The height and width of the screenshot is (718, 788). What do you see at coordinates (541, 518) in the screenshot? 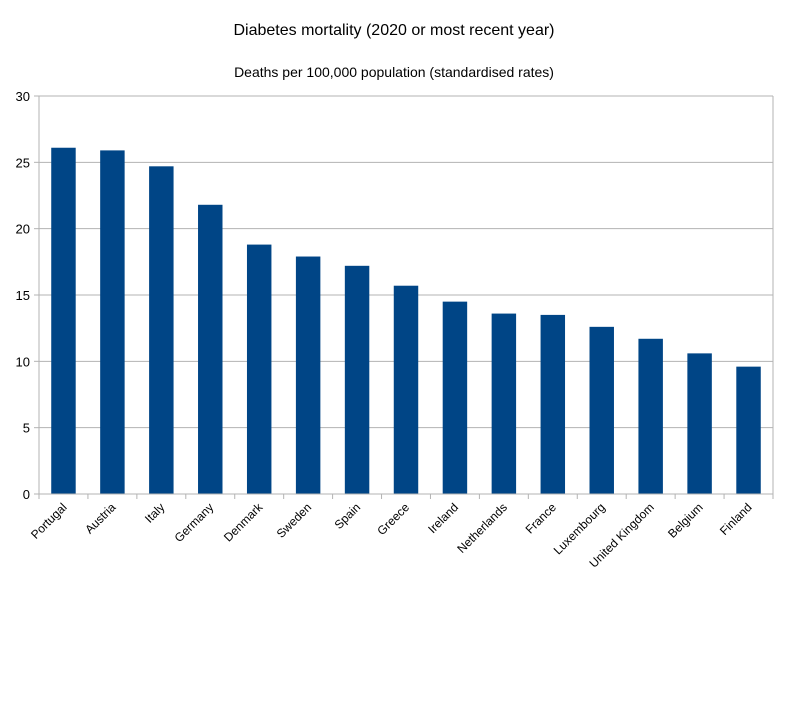
I see `x-tick-label: France` at bounding box center [541, 518].